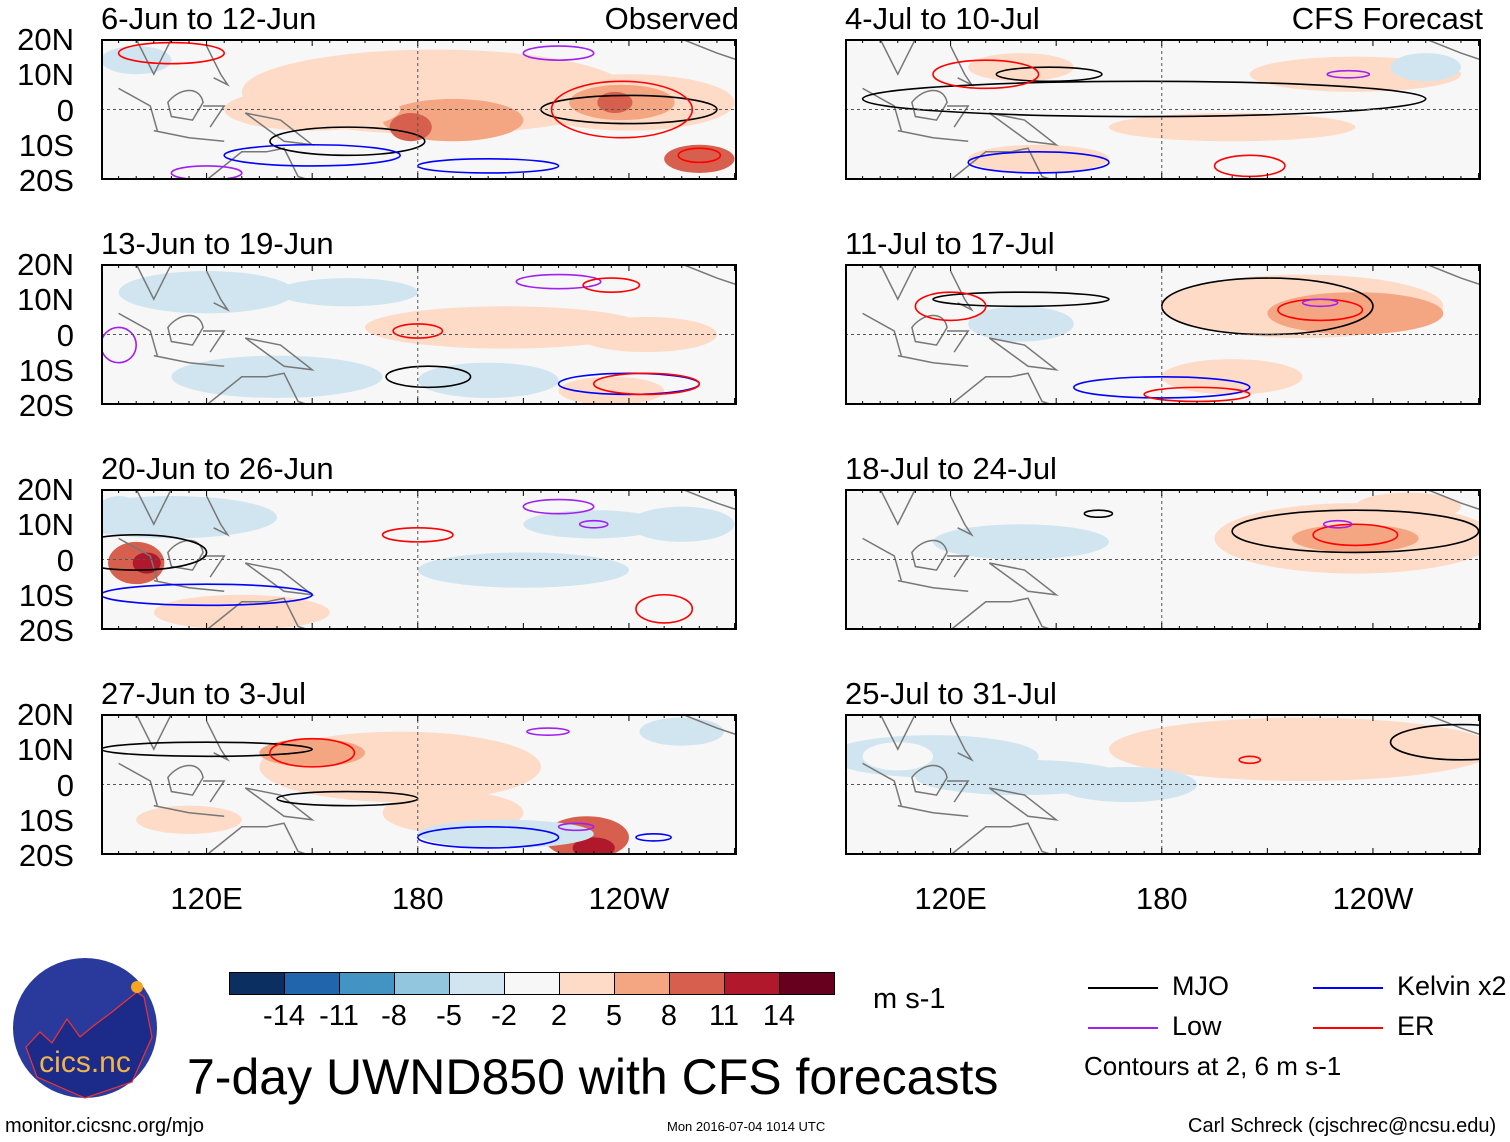 This screenshot has width=1510, height=1142. What do you see at coordinates (1452, 986) in the screenshot?
I see `legend-label: Kelvin x2` at bounding box center [1452, 986].